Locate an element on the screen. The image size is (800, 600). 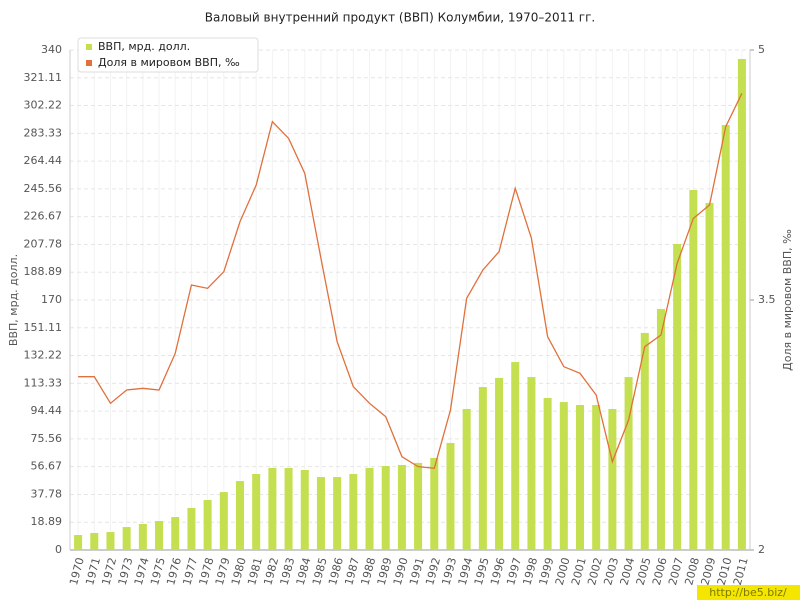
y-tick-label: 0 is located at coordinates (58, 549).